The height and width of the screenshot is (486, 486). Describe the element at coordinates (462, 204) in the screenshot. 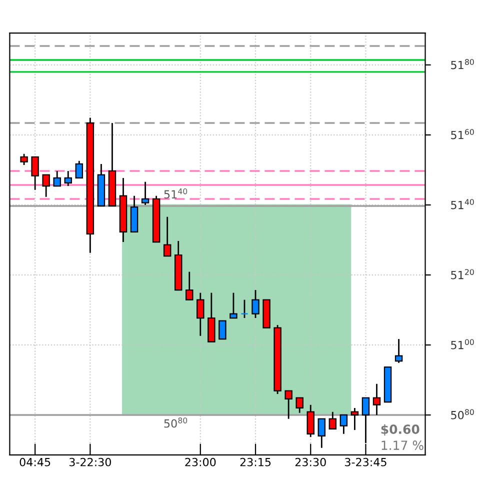

I see `y-tick-label: 51$^{40}$` at that location.